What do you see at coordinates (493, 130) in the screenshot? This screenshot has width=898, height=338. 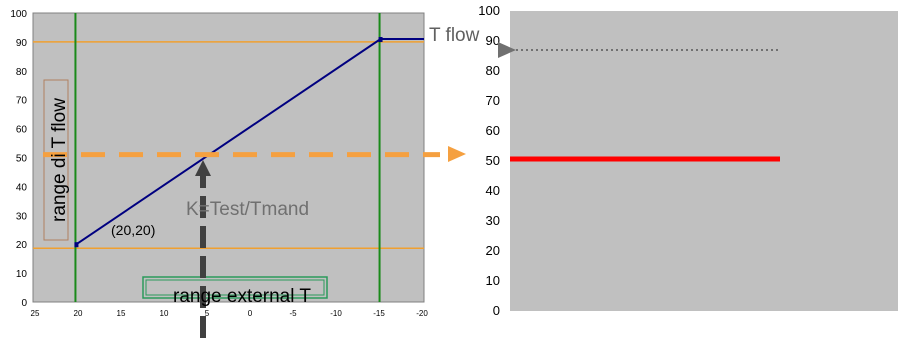 I see `right-y-tick-label: 60` at bounding box center [493, 130].